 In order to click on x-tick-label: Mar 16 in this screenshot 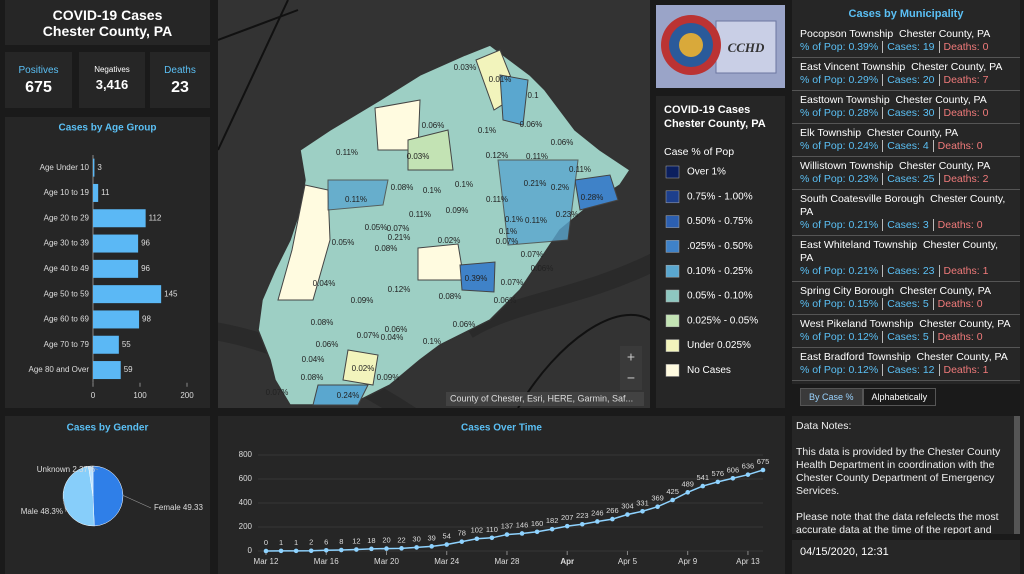, I will do `click(326, 561)`.